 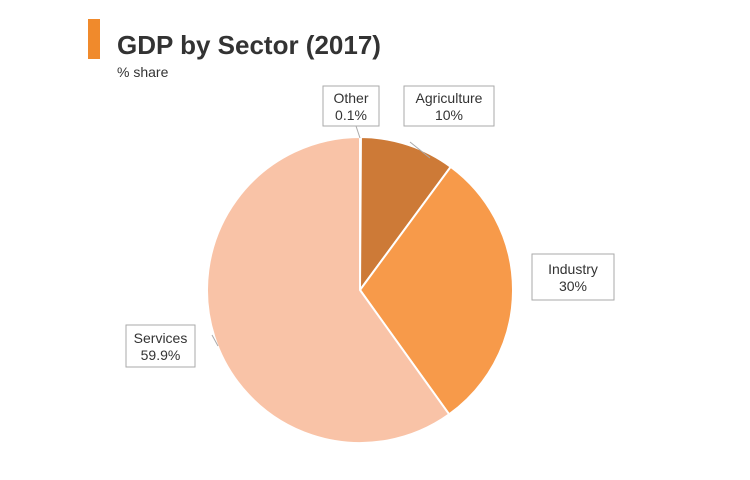 I want to click on label-box-agriculture, so click(x=449, y=106).